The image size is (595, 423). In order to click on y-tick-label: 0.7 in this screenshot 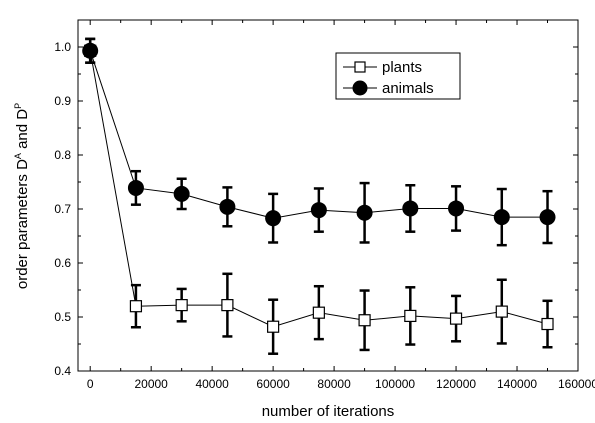, I will do `click(62, 209)`.